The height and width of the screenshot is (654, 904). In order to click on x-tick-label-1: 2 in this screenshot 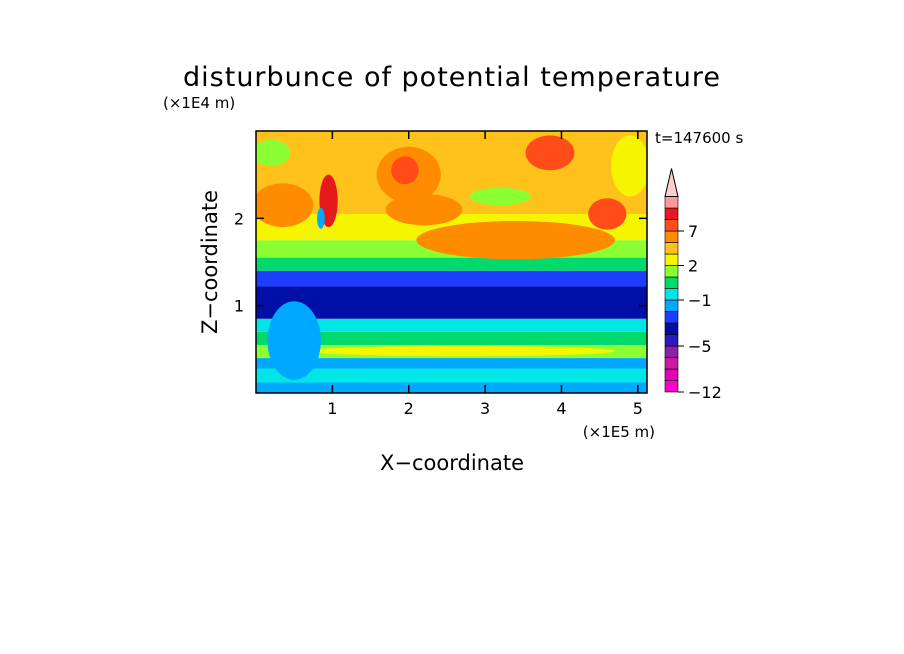, I will do `click(409, 408)`.